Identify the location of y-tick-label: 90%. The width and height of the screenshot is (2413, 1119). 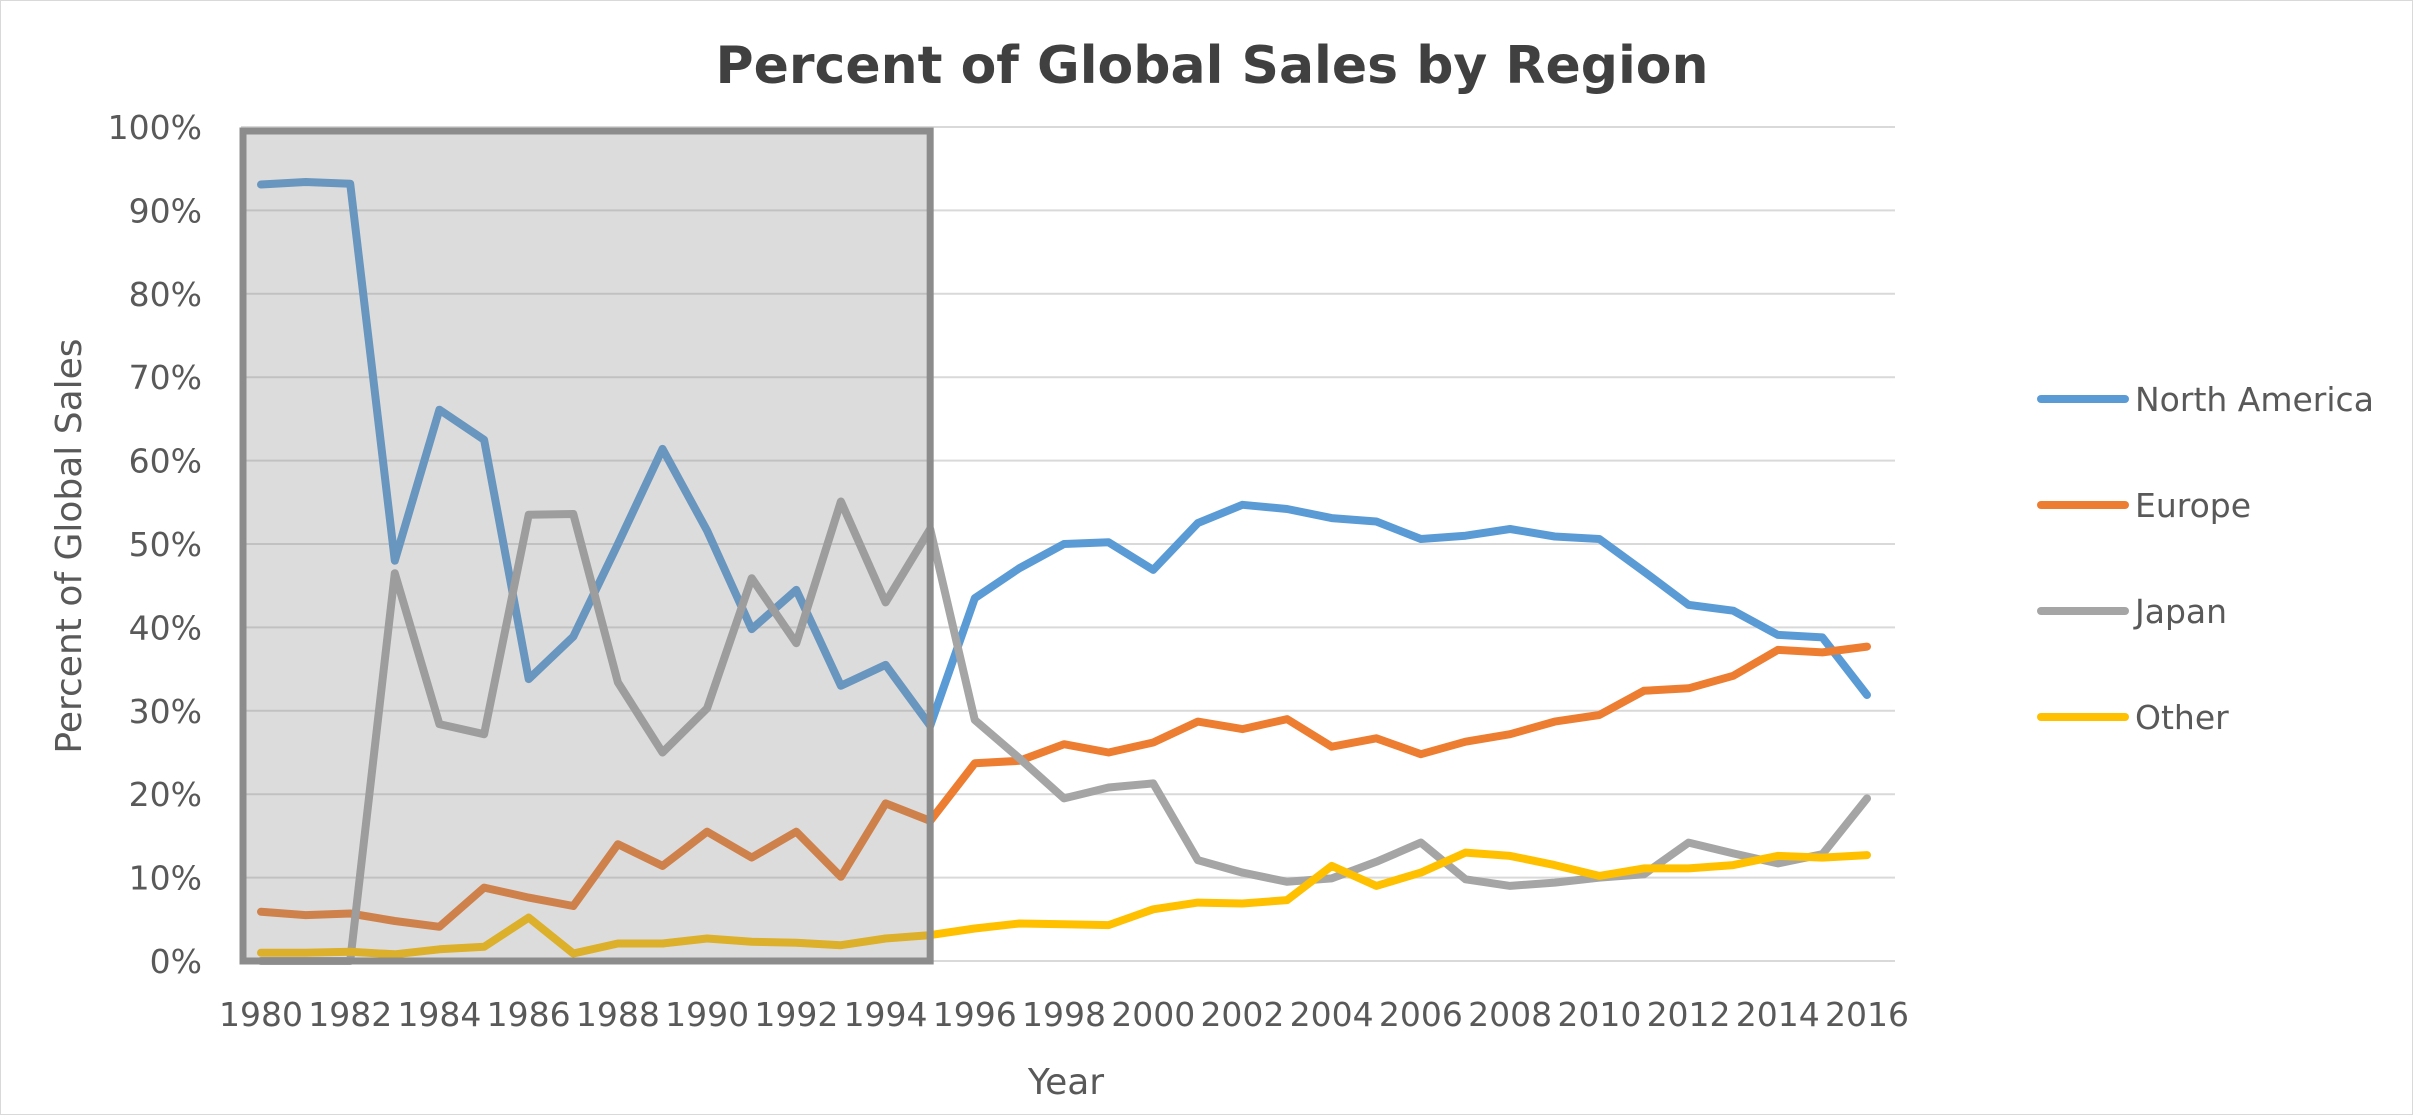
(165, 210).